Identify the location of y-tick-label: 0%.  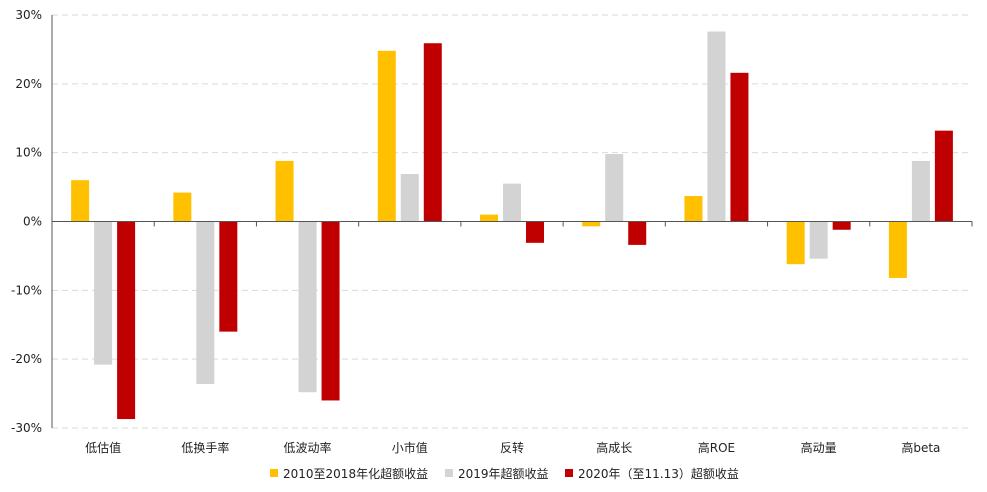
(32, 222).